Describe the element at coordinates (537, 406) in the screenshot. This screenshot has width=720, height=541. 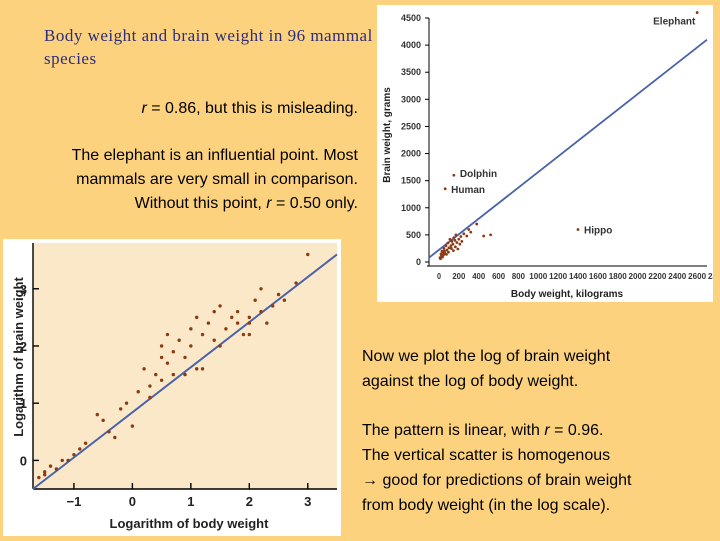
I see `spacer` at that location.